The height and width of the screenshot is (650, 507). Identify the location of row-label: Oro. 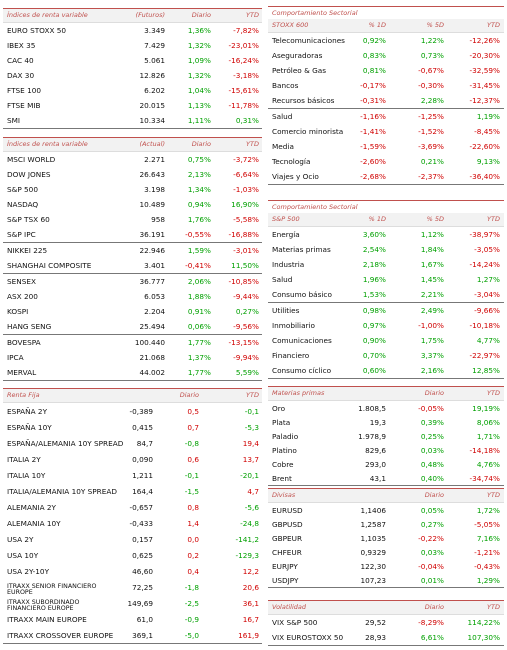
(279, 408).